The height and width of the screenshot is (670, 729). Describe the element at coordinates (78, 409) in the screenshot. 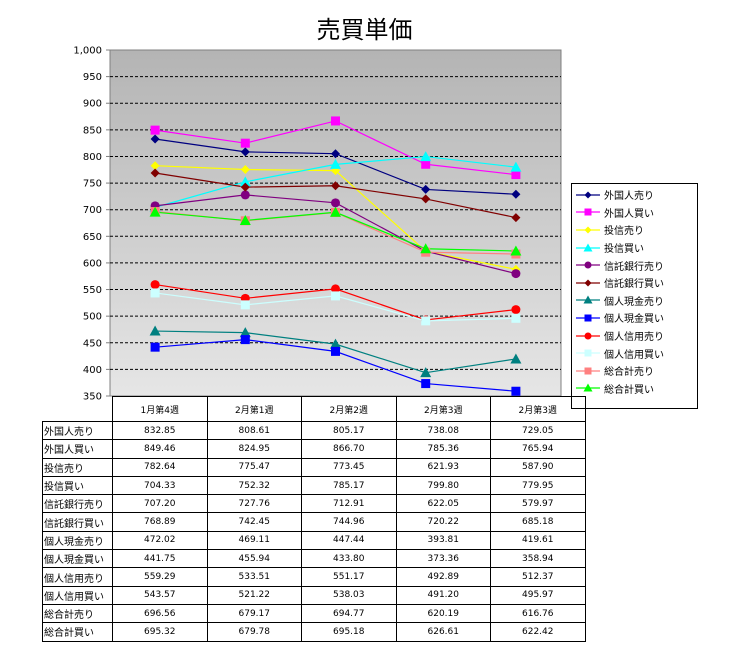

I see `table-corner` at that location.